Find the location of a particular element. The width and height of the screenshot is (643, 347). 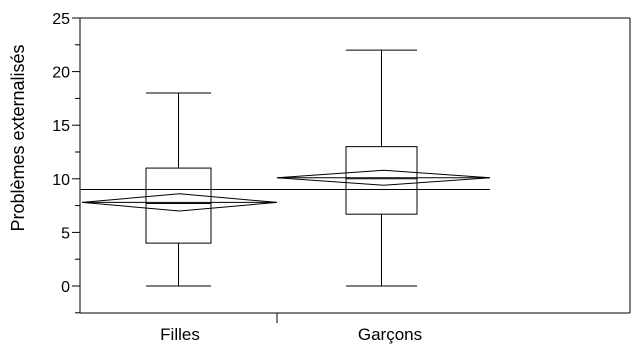

y-axis: 0 5 10 15 20 25 is located at coordinates (66, 162).